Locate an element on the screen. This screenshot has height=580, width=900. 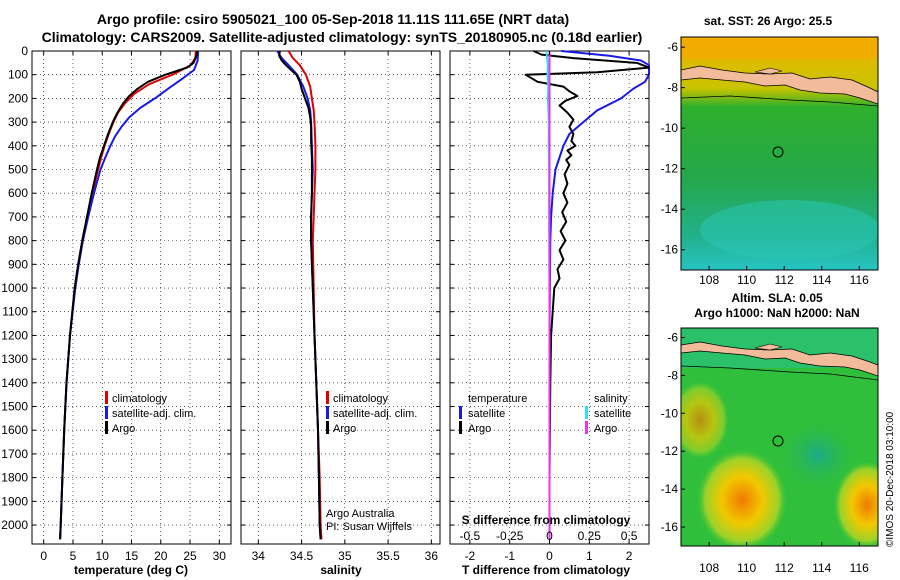
sla-map-title-2: Argo h1000: NaN h2000: NaN is located at coordinates (776, 313).